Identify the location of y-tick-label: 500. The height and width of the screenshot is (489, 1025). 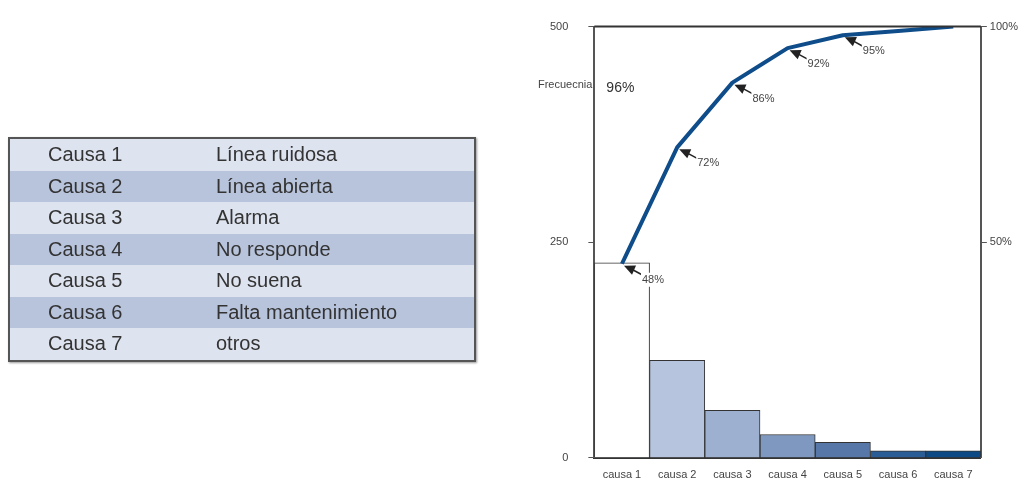
(559, 25).